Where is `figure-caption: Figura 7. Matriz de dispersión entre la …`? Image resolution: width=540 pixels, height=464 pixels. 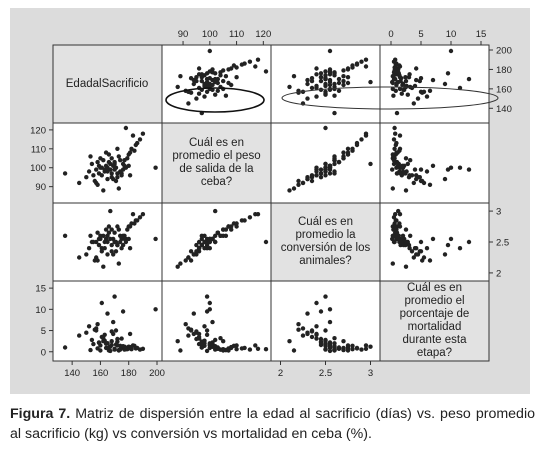
figure-caption: Figura 7. Matriz de dispersión entre la … is located at coordinates (272, 424).